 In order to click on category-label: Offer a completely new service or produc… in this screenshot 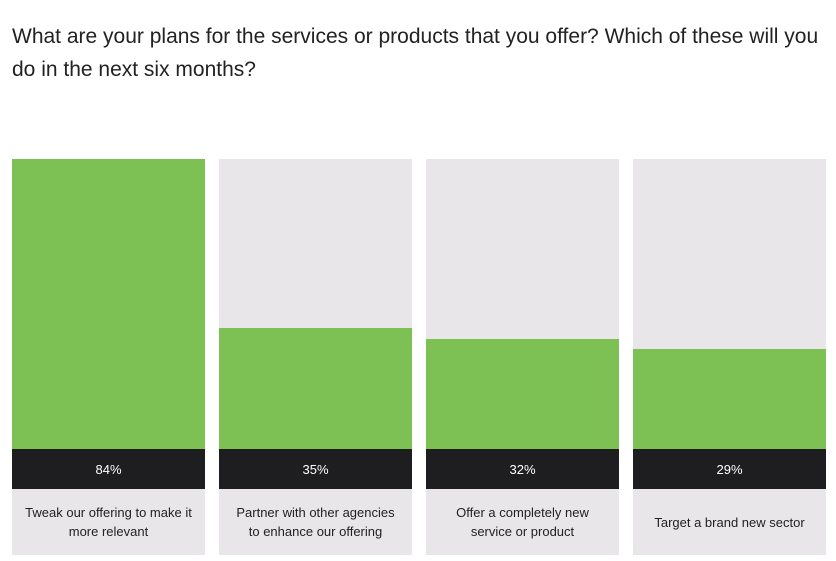, I will do `click(522, 522)`.